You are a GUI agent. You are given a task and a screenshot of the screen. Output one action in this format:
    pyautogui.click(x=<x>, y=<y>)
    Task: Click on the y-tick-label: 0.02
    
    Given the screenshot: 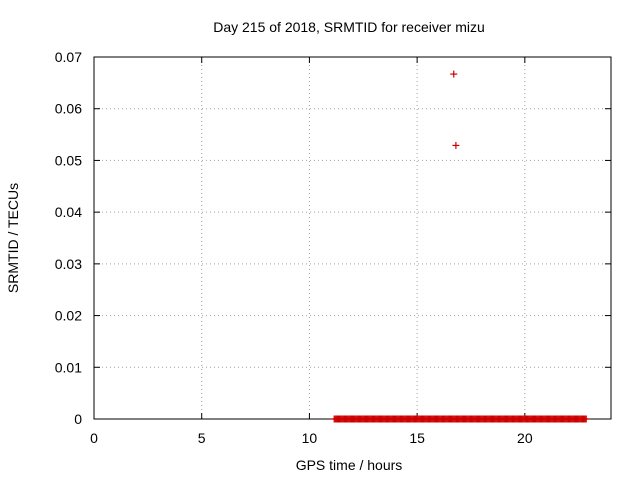 What is the action you would take?
    pyautogui.click(x=68, y=316)
    